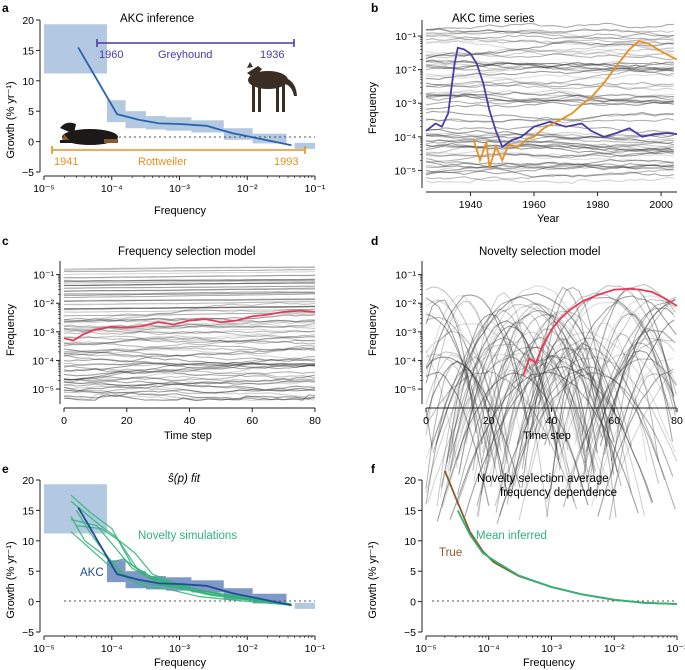  What do you see at coordinates (28, 173) in the screenshot?
I see `y-tick-label-a: −5` at bounding box center [28, 173].